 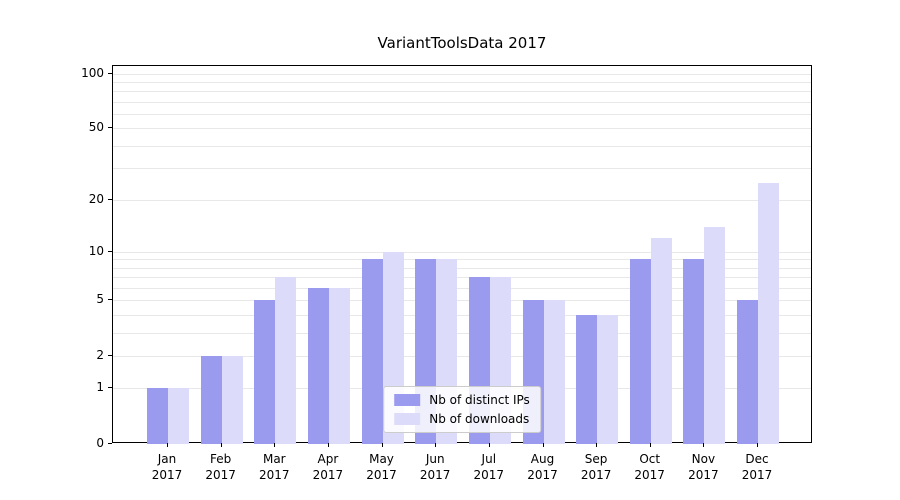 I want to click on bar-downloads-aug, so click(x=554, y=372).